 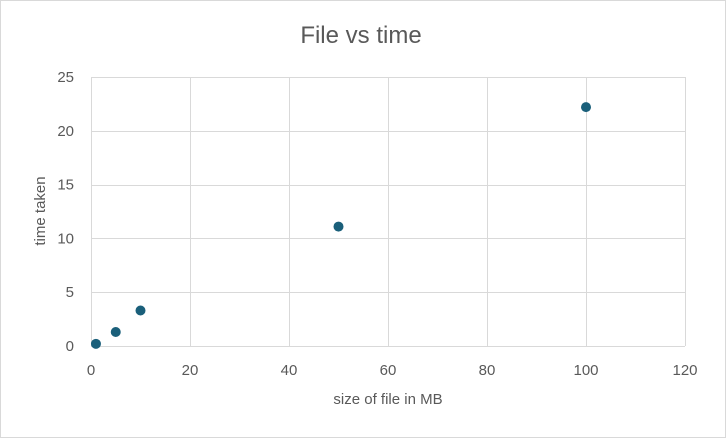 What do you see at coordinates (585, 370) in the screenshot?
I see `x-tick-label: 100` at bounding box center [585, 370].